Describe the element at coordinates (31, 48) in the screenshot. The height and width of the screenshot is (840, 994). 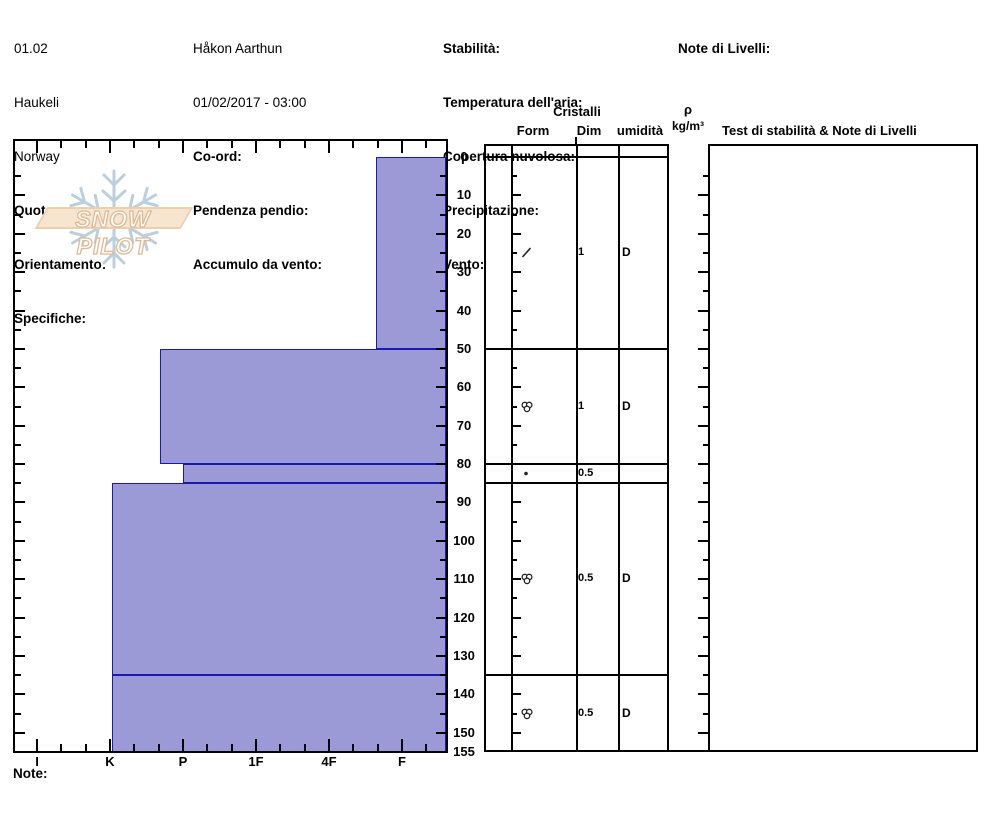
I see `profile-number: 01.02` at that location.